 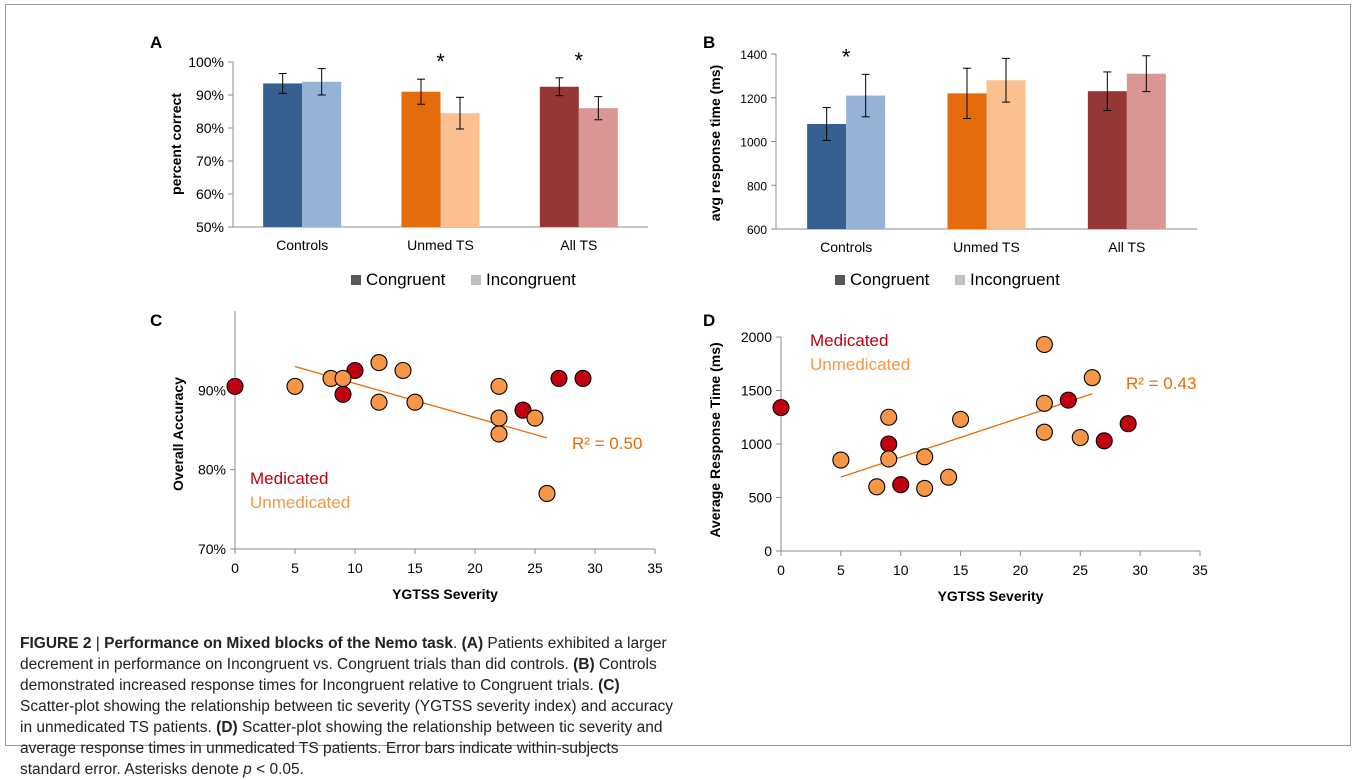 I want to click on panel-letter-b: B, so click(x=709, y=42).